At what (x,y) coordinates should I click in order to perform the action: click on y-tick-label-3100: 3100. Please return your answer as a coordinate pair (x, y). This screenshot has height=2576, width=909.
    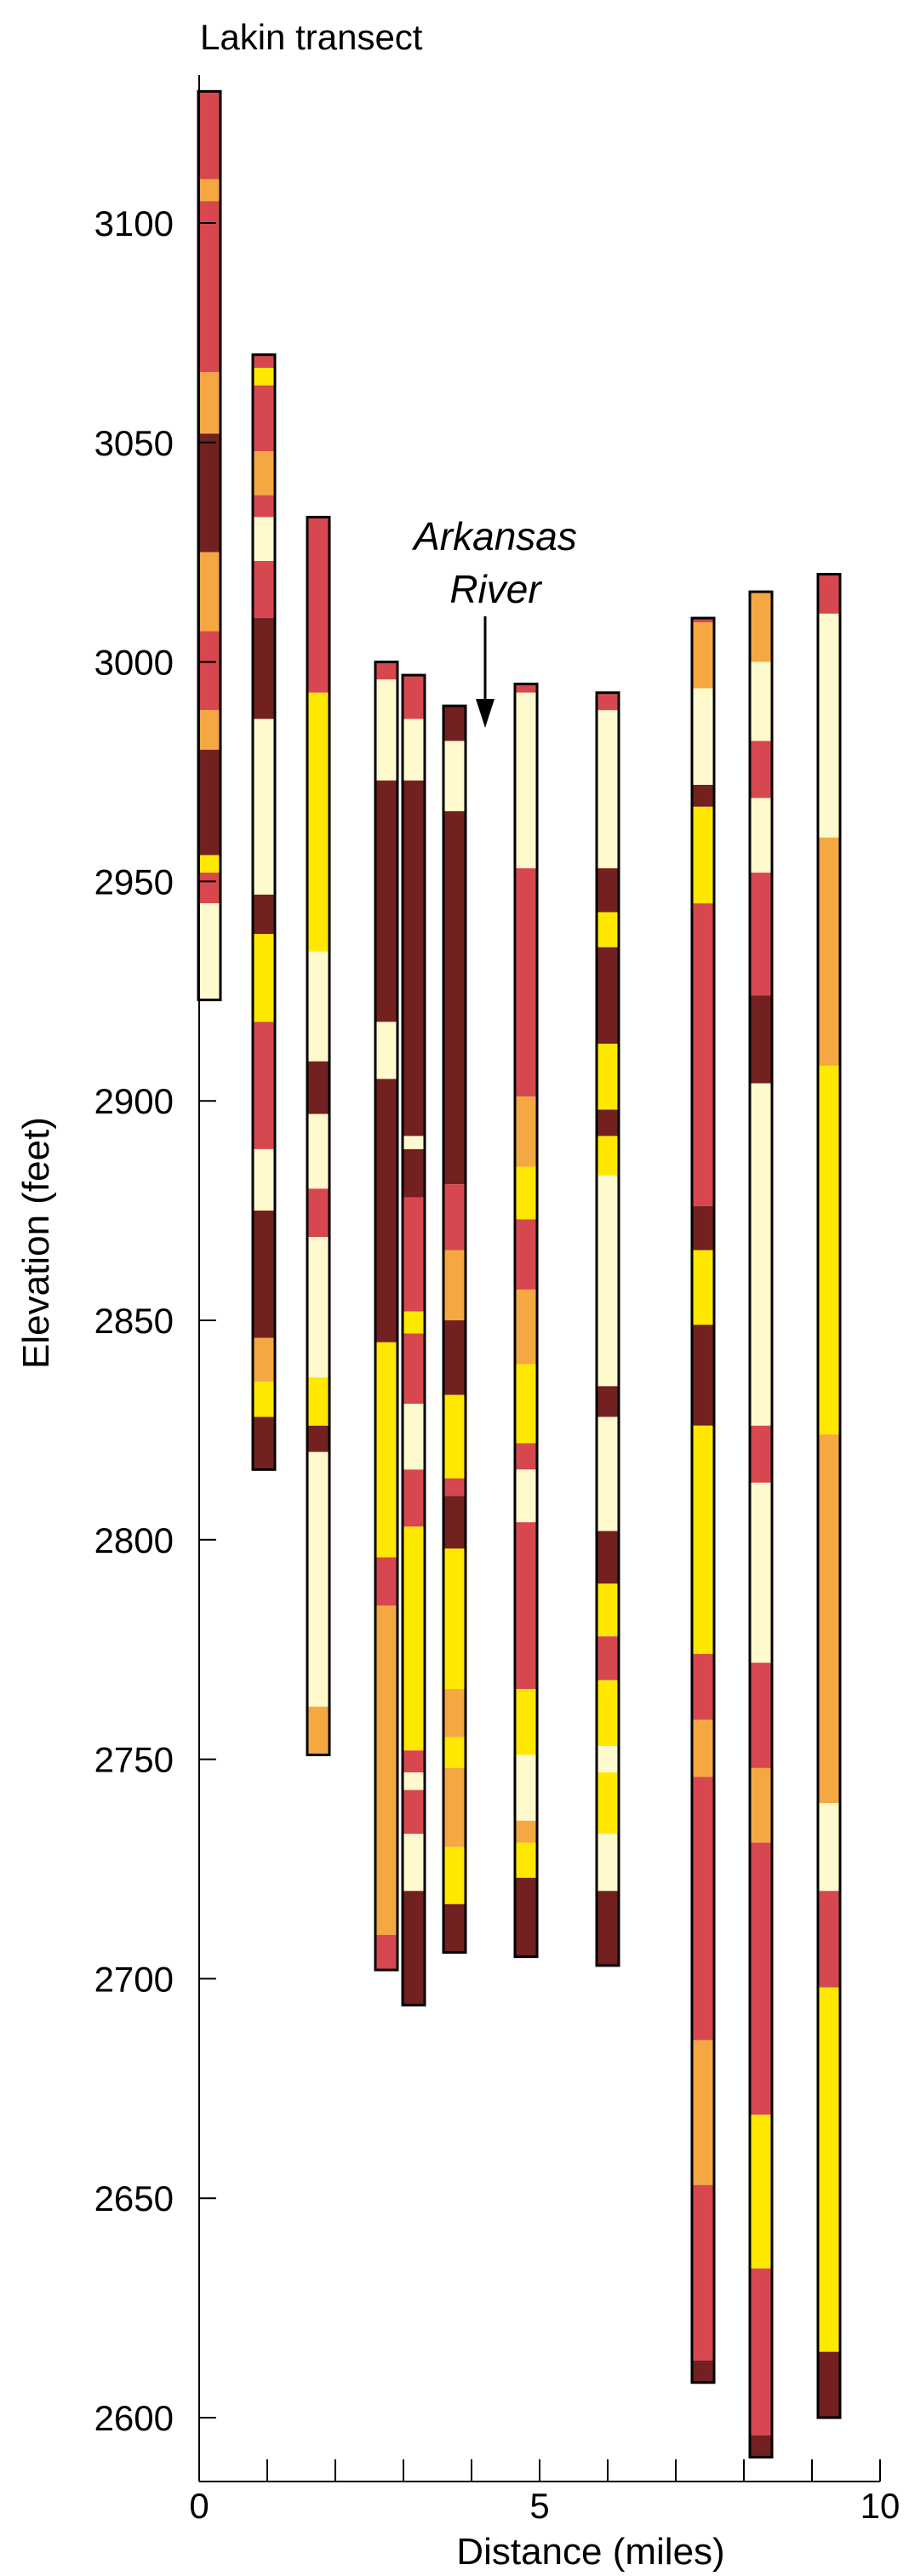
    Looking at the image, I should click on (134, 223).